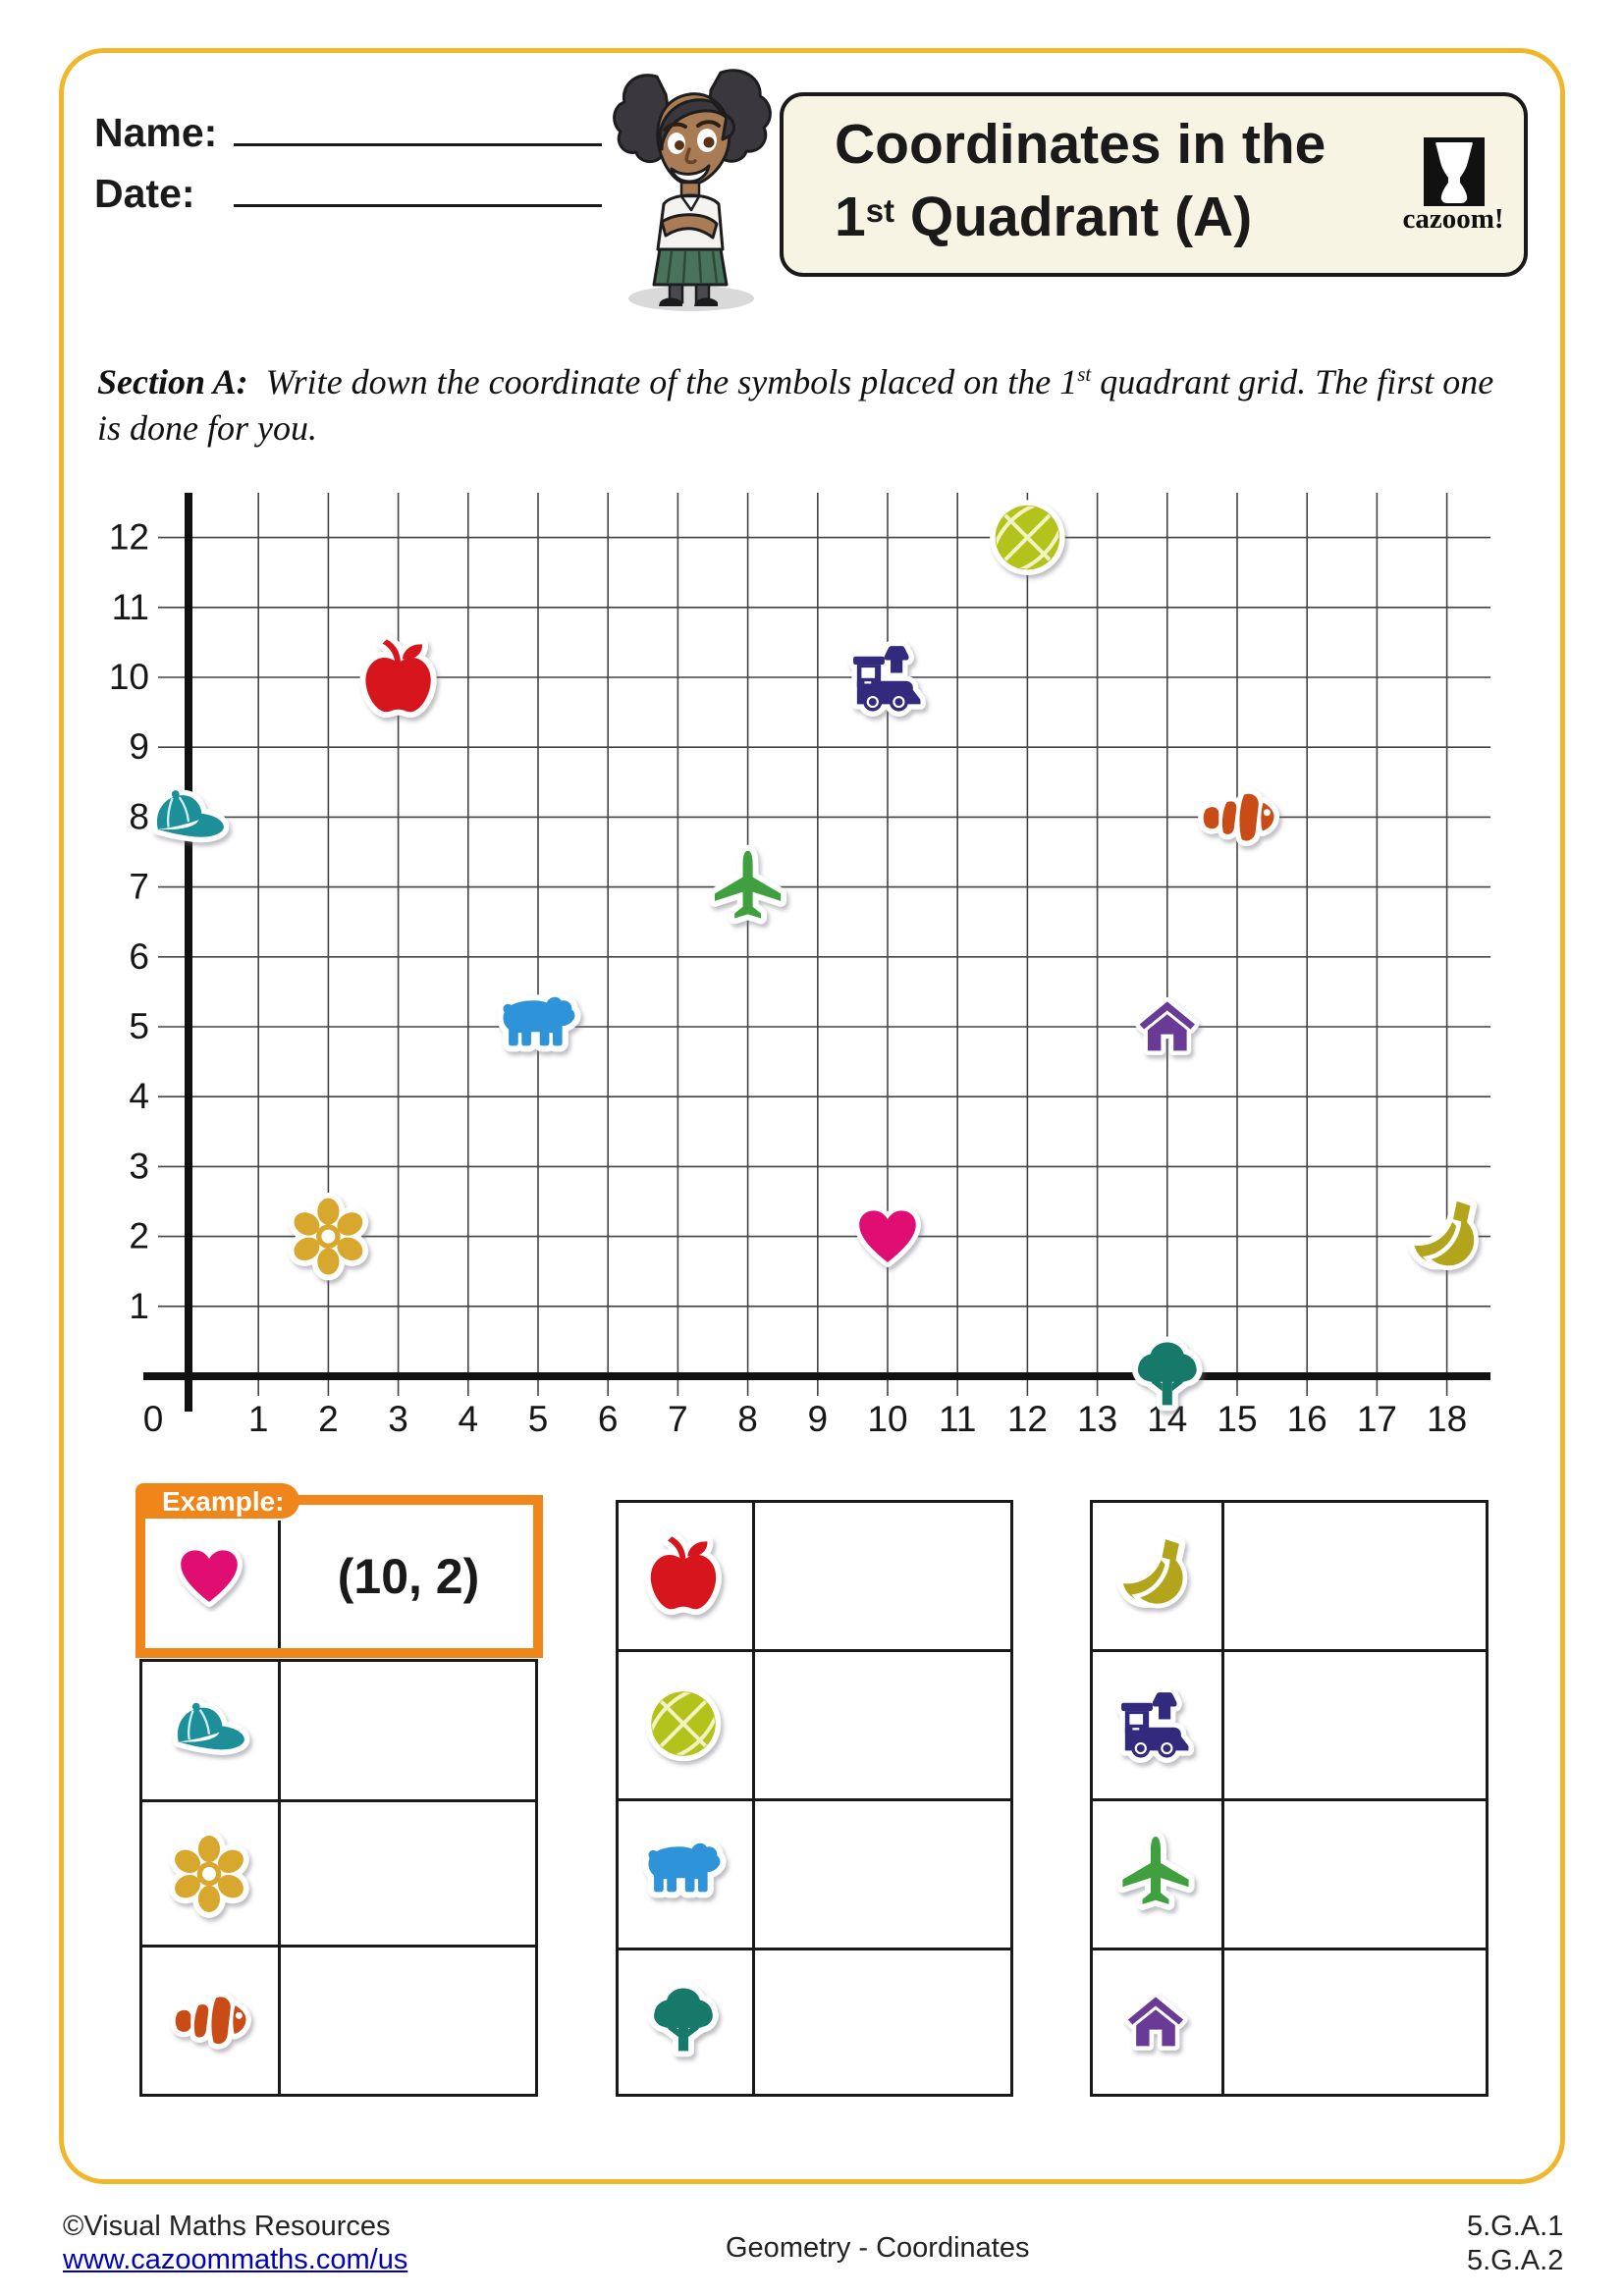  Describe the element at coordinates (1097, 1419) in the screenshot. I see `svg-text: 13` at that location.